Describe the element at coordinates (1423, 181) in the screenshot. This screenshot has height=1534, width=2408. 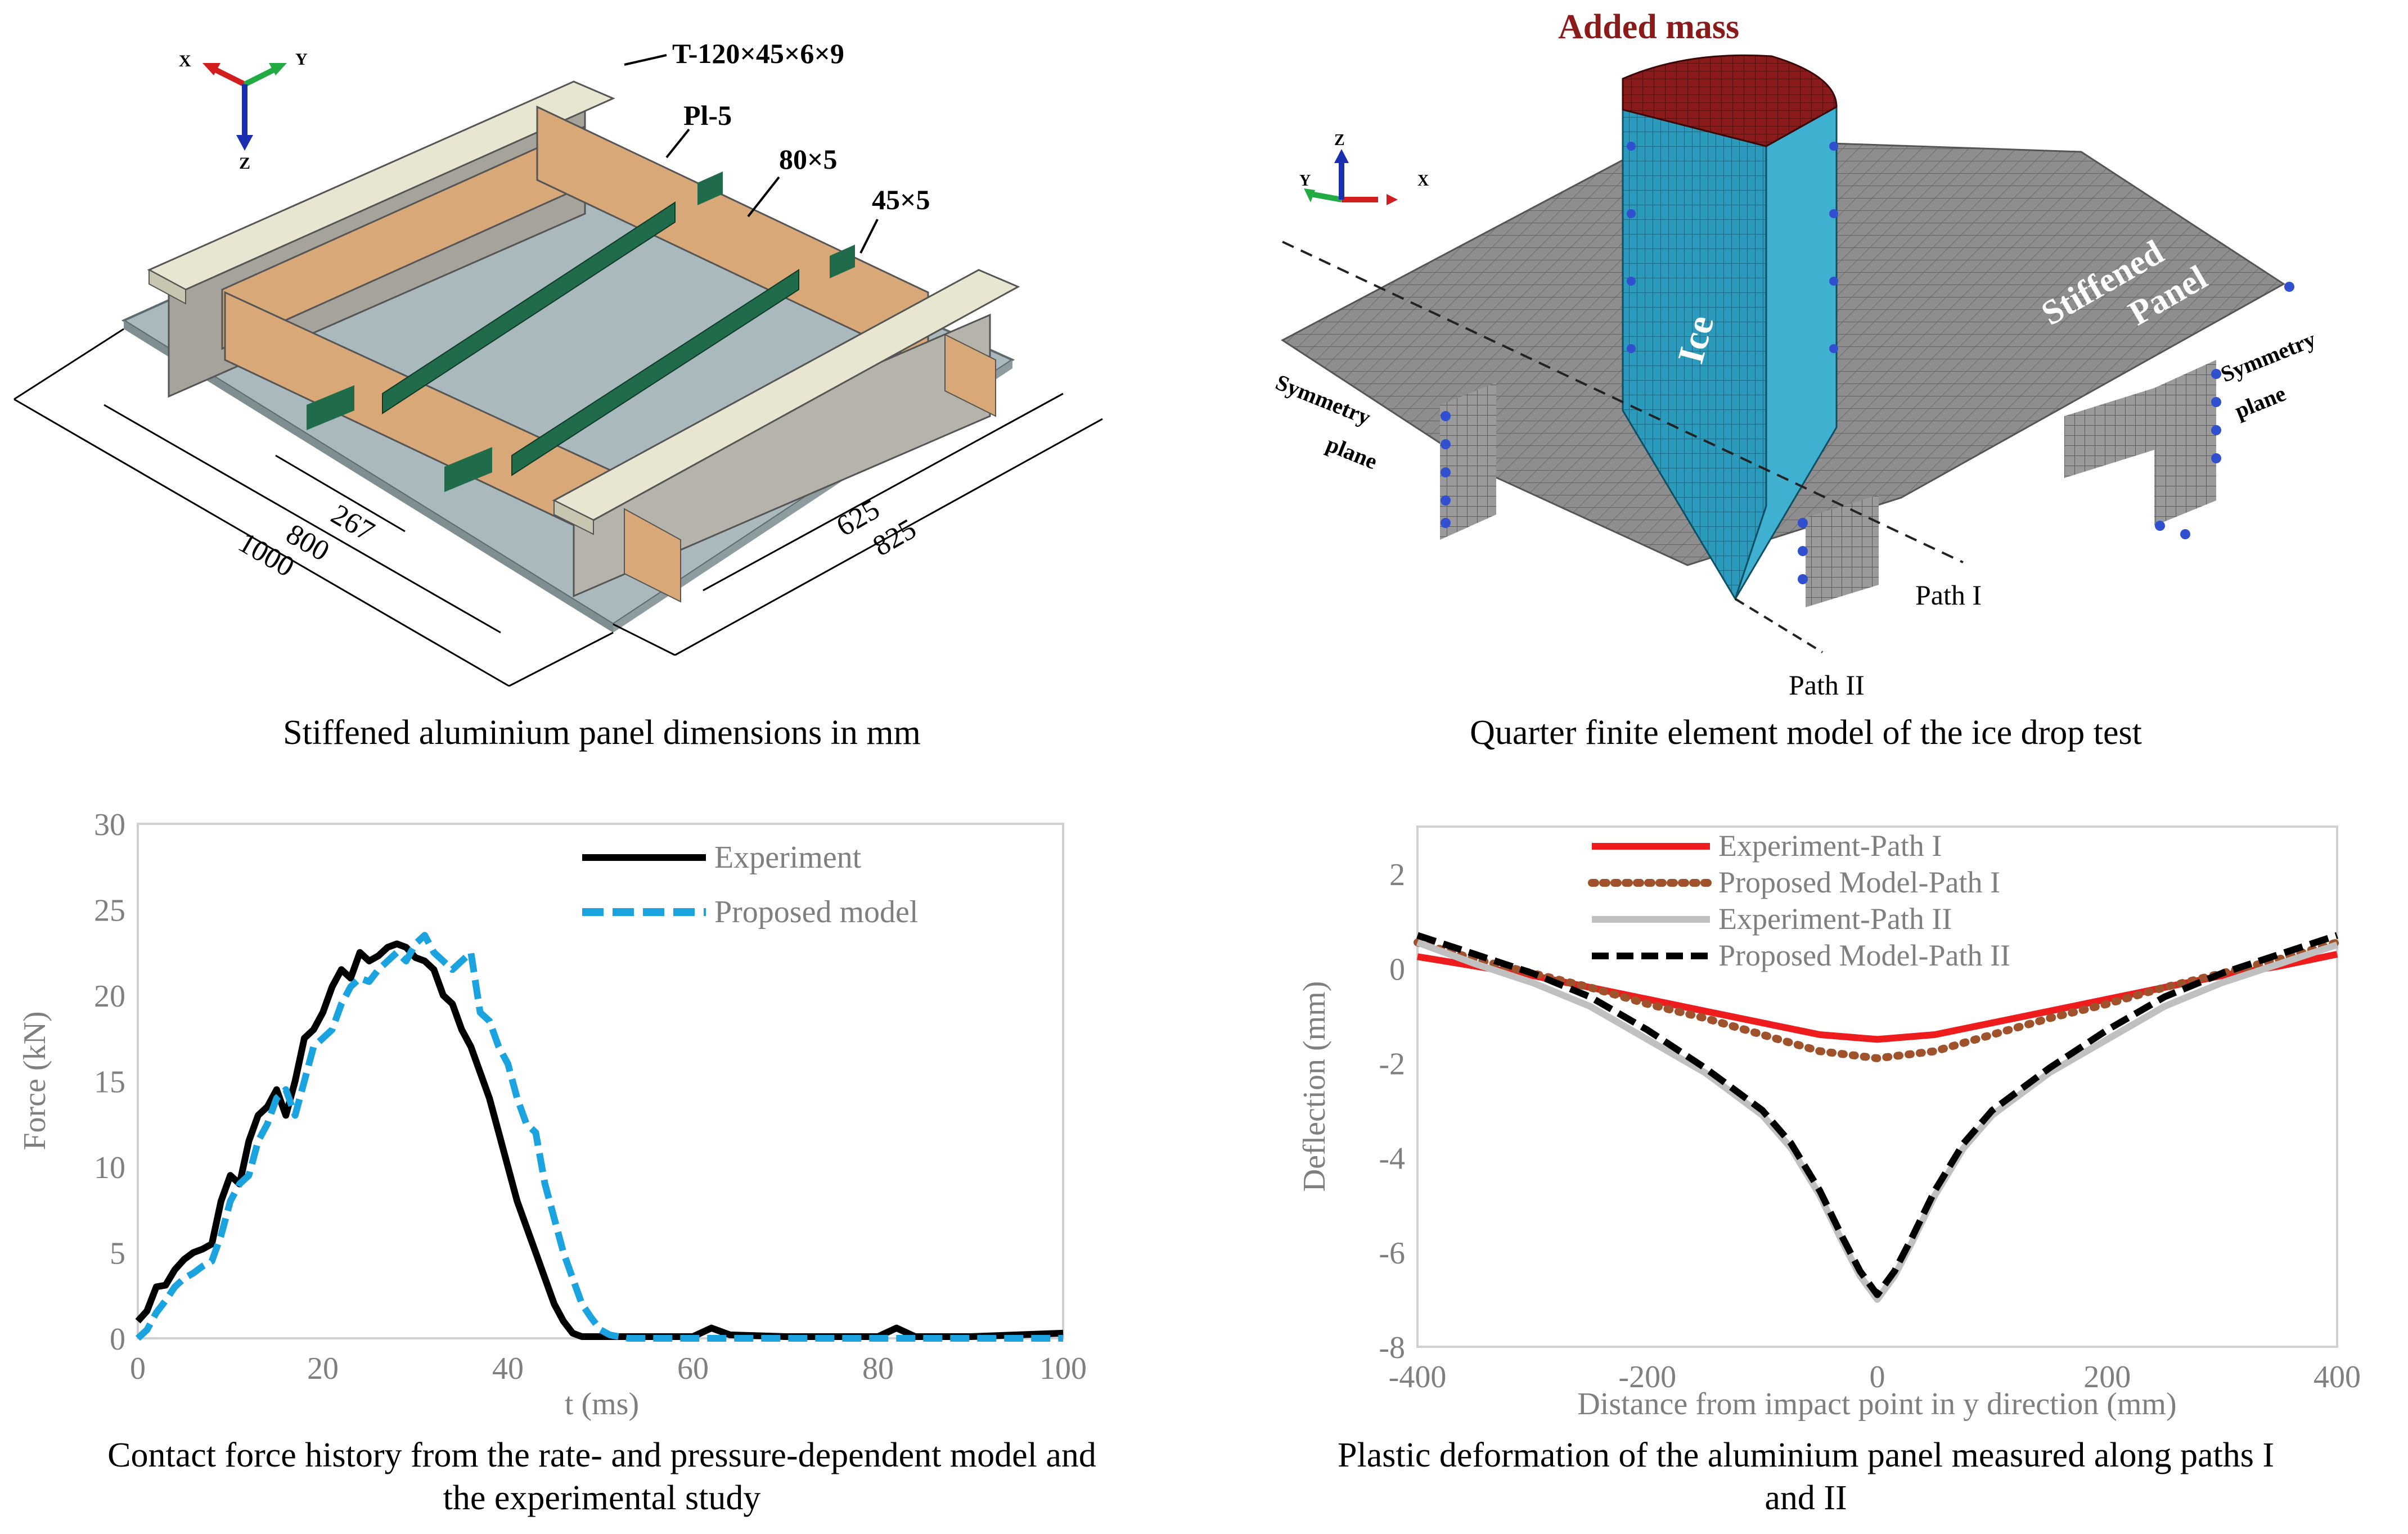
I see `axis-x-label-b: X` at that location.